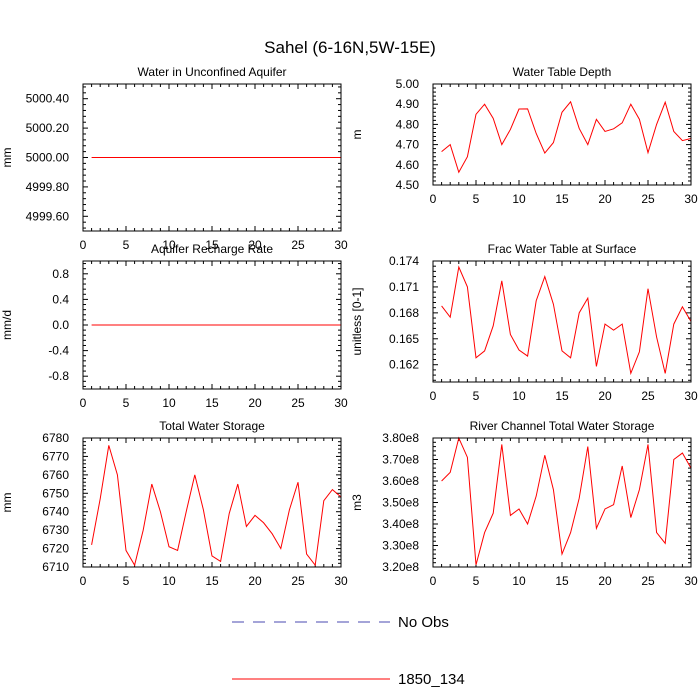  What do you see at coordinates (48, 158) in the screenshot?
I see `y-tick-label: 5000.00` at bounding box center [48, 158].